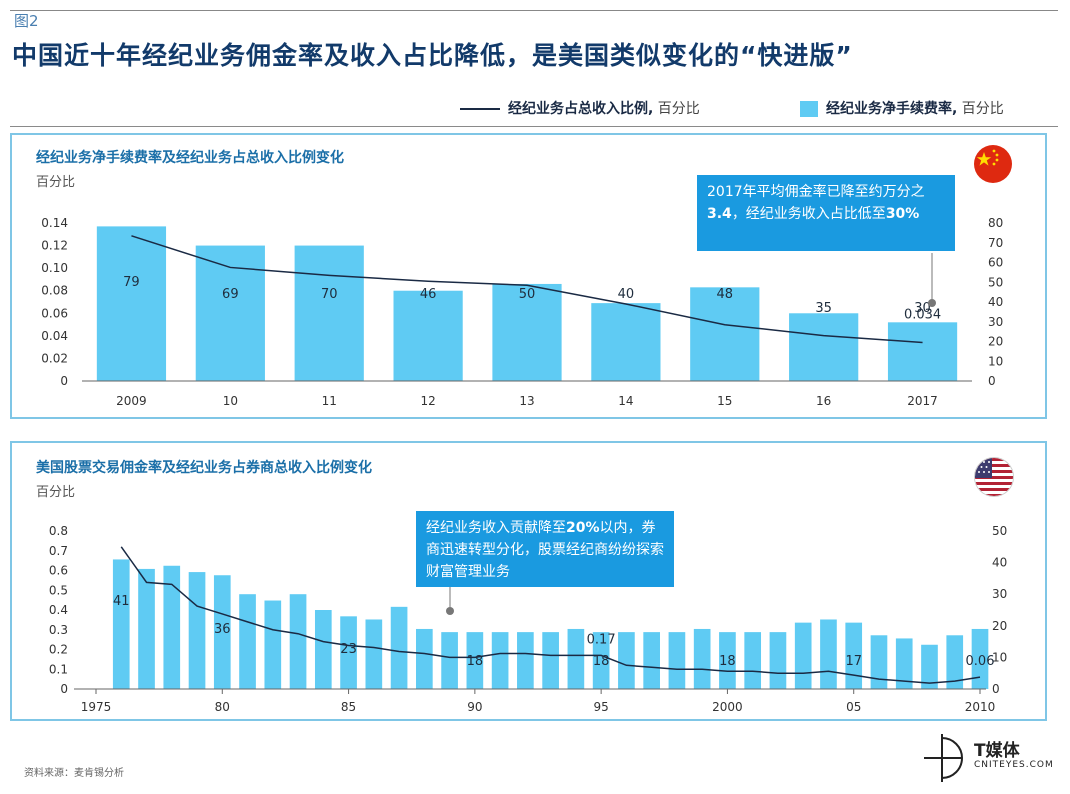 Image resolution: width=1070 pixels, height=794 pixels. What do you see at coordinates (999, 531) in the screenshot?
I see `us-right-tick: 50` at bounding box center [999, 531].